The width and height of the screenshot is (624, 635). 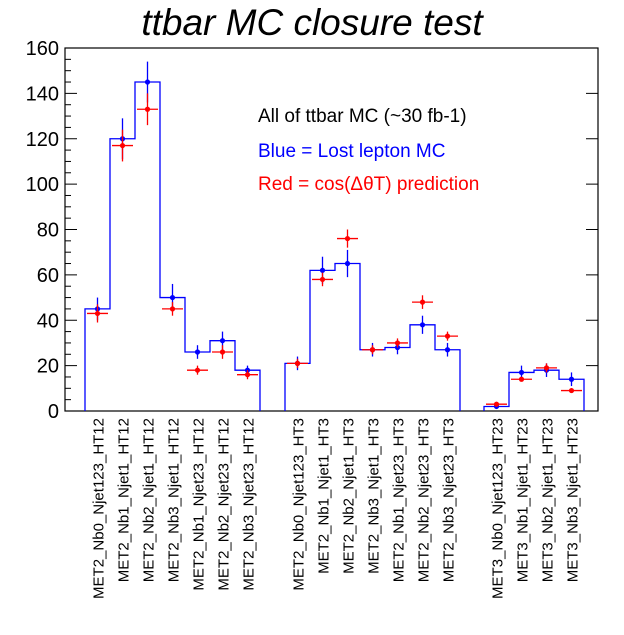 I want to click on x-tick-label: MET2_Nb1_Njet1_HT3, so click(x=324, y=496).